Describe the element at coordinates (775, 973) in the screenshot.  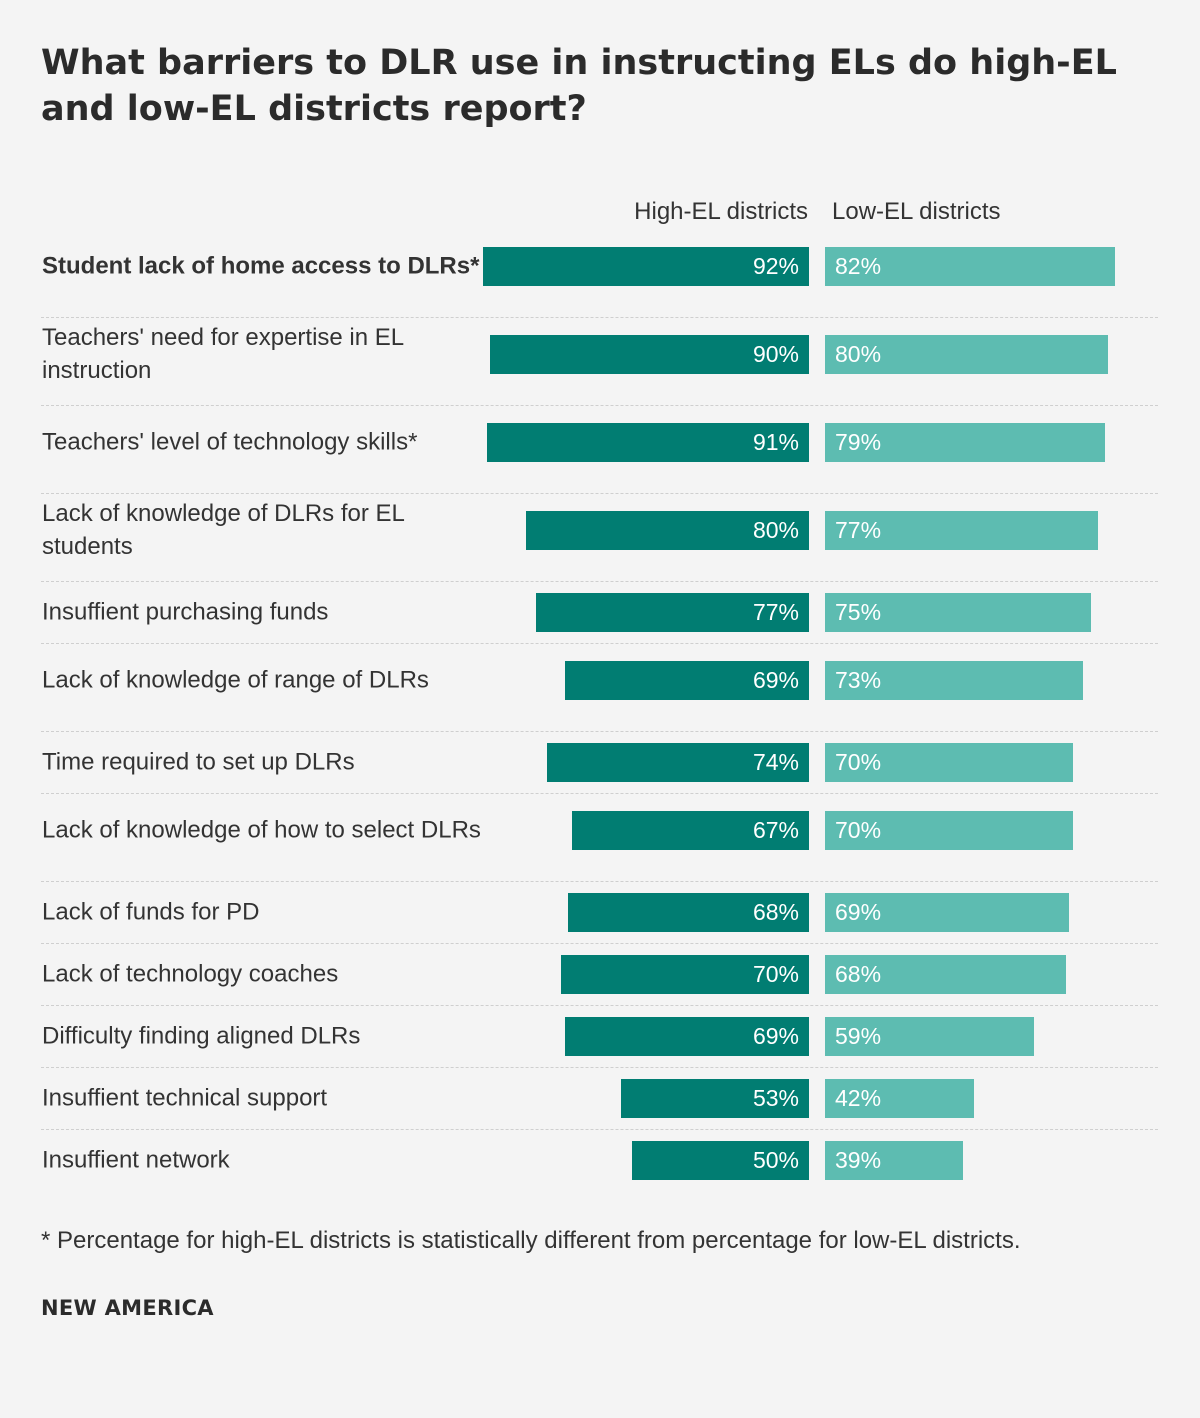
I see `value-label-high-el: 70%` at that location.